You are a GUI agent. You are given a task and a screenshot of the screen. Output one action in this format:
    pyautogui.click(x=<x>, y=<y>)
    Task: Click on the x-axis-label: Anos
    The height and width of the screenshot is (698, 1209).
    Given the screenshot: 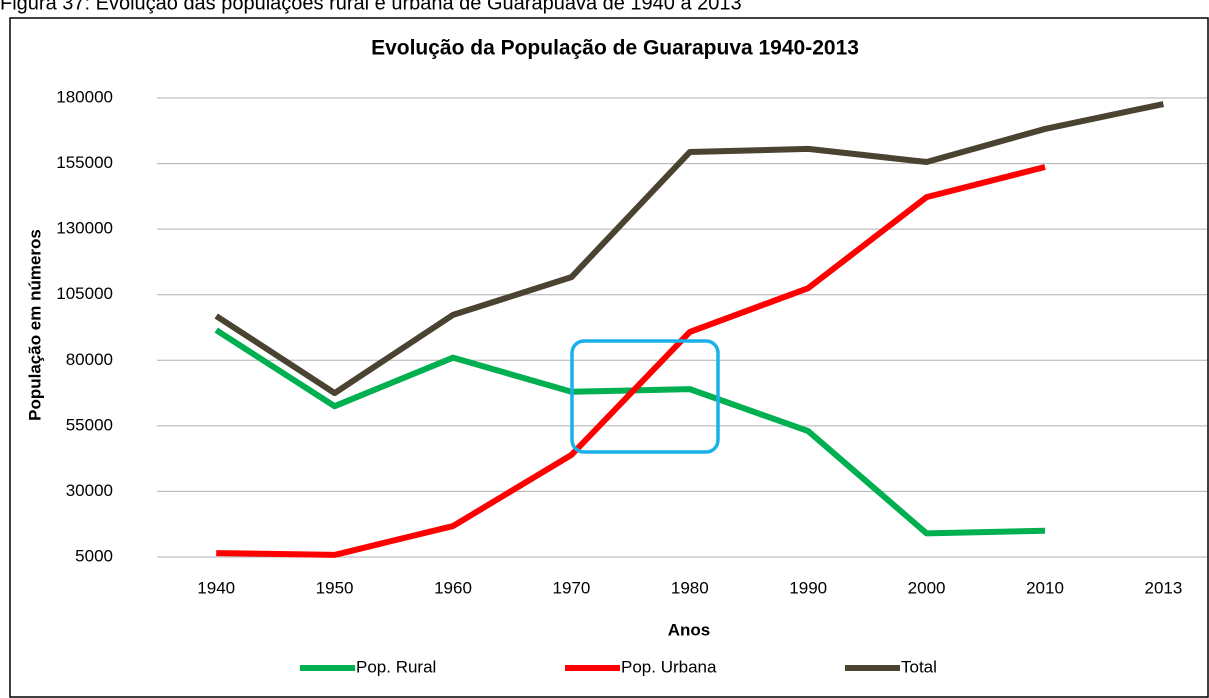 What is the action you would take?
    pyautogui.click(x=689, y=629)
    